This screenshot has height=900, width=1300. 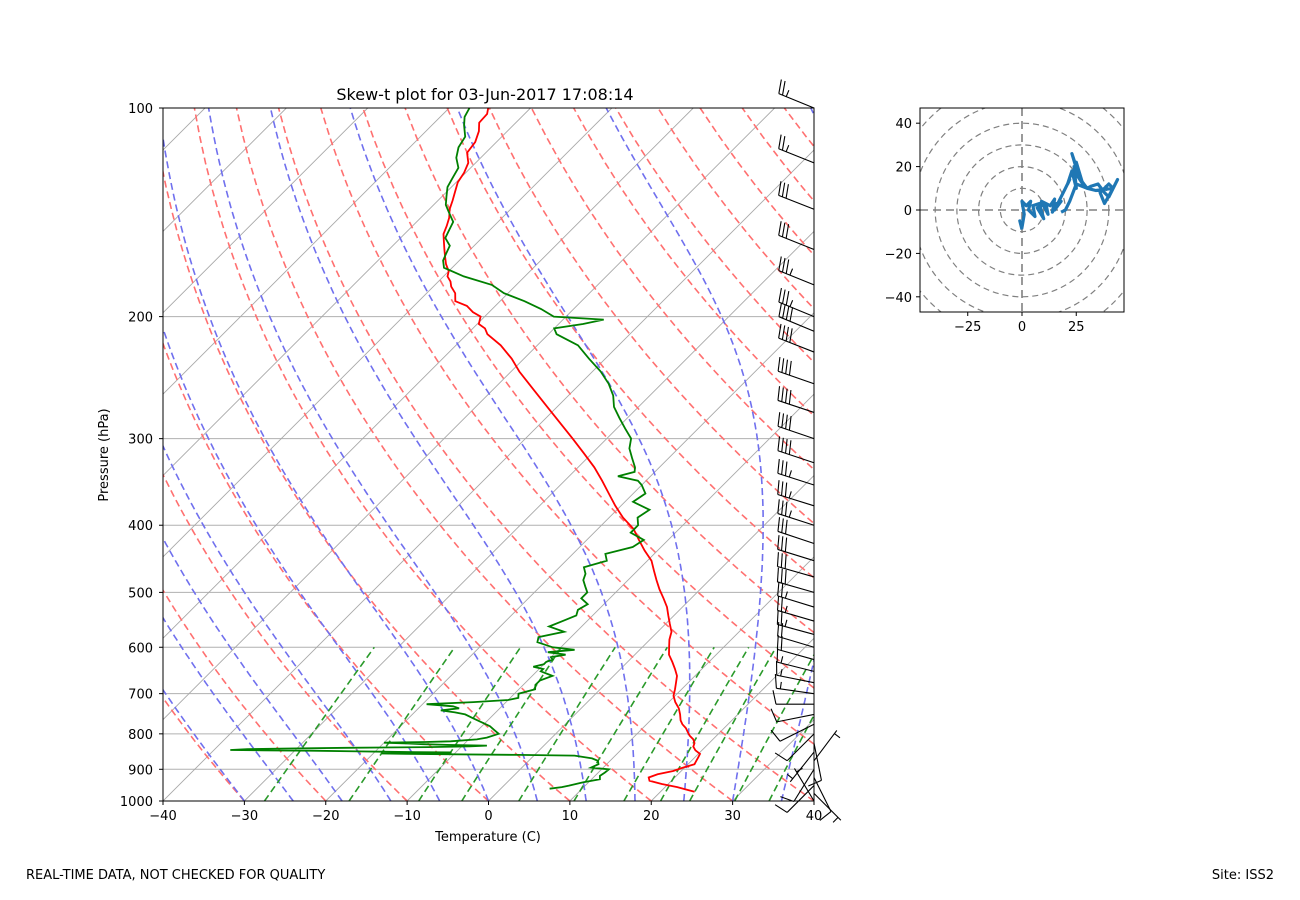 What do you see at coordinates (162, 816) in the screenshot?
I see `x-tick-label: −40` at bounding box center [162, 816].